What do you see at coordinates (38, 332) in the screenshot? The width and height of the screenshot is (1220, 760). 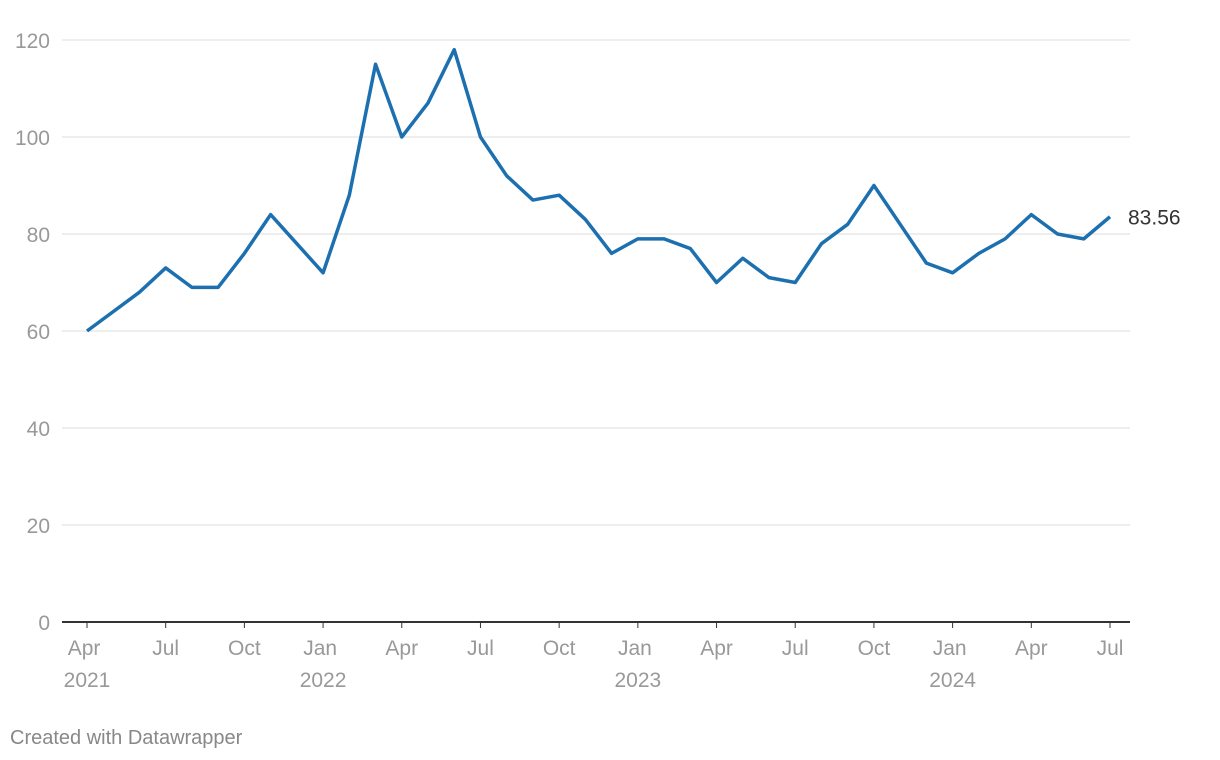 I see `y-tick-label: 60` at bounding box center [38, 332].